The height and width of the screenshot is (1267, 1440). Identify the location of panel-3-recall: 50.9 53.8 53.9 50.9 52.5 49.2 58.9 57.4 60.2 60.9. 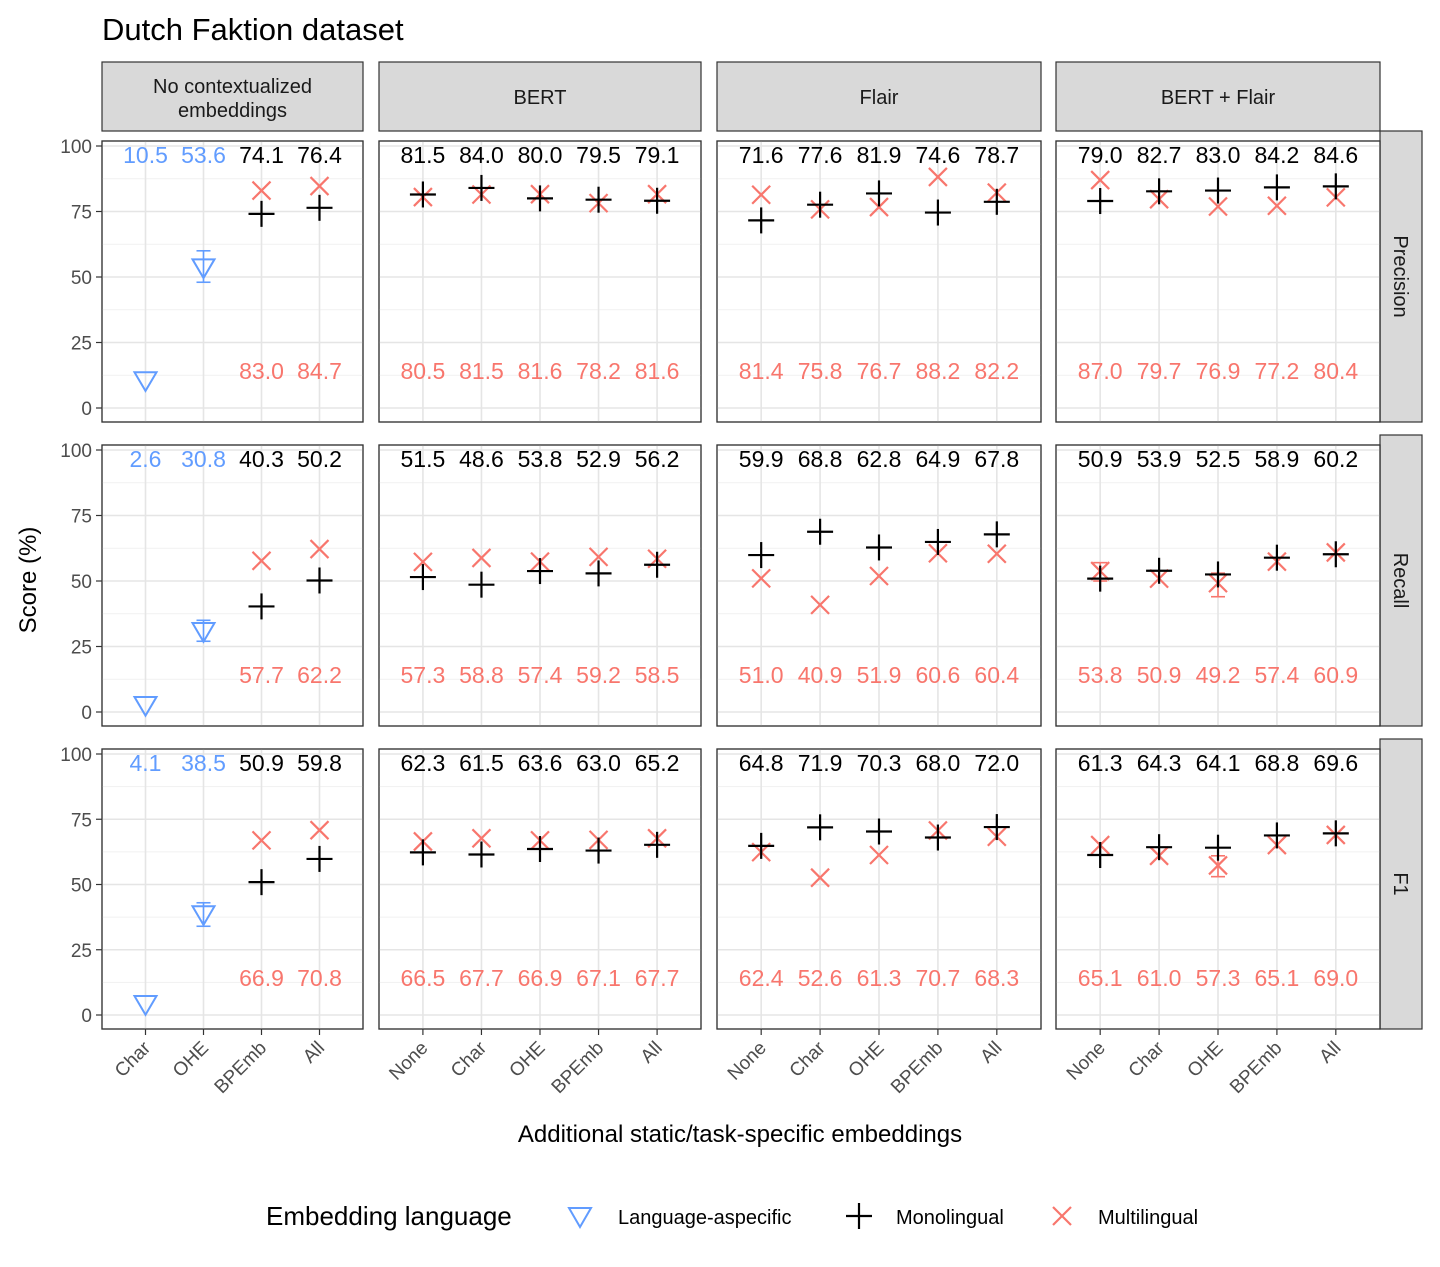
(1218, 585).